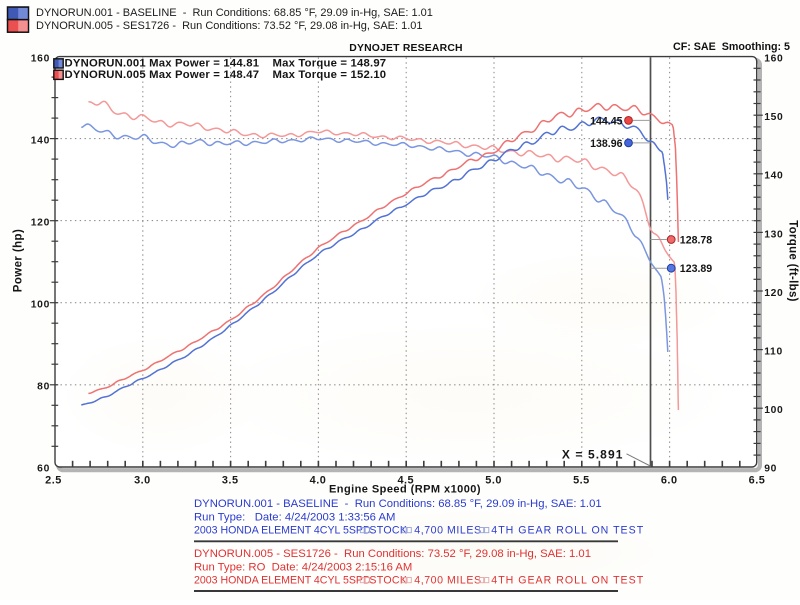  What do you see at coordinates (770, 469) in the screenshot?
I see `svg-text: 90` at bounding box center [770, 469].